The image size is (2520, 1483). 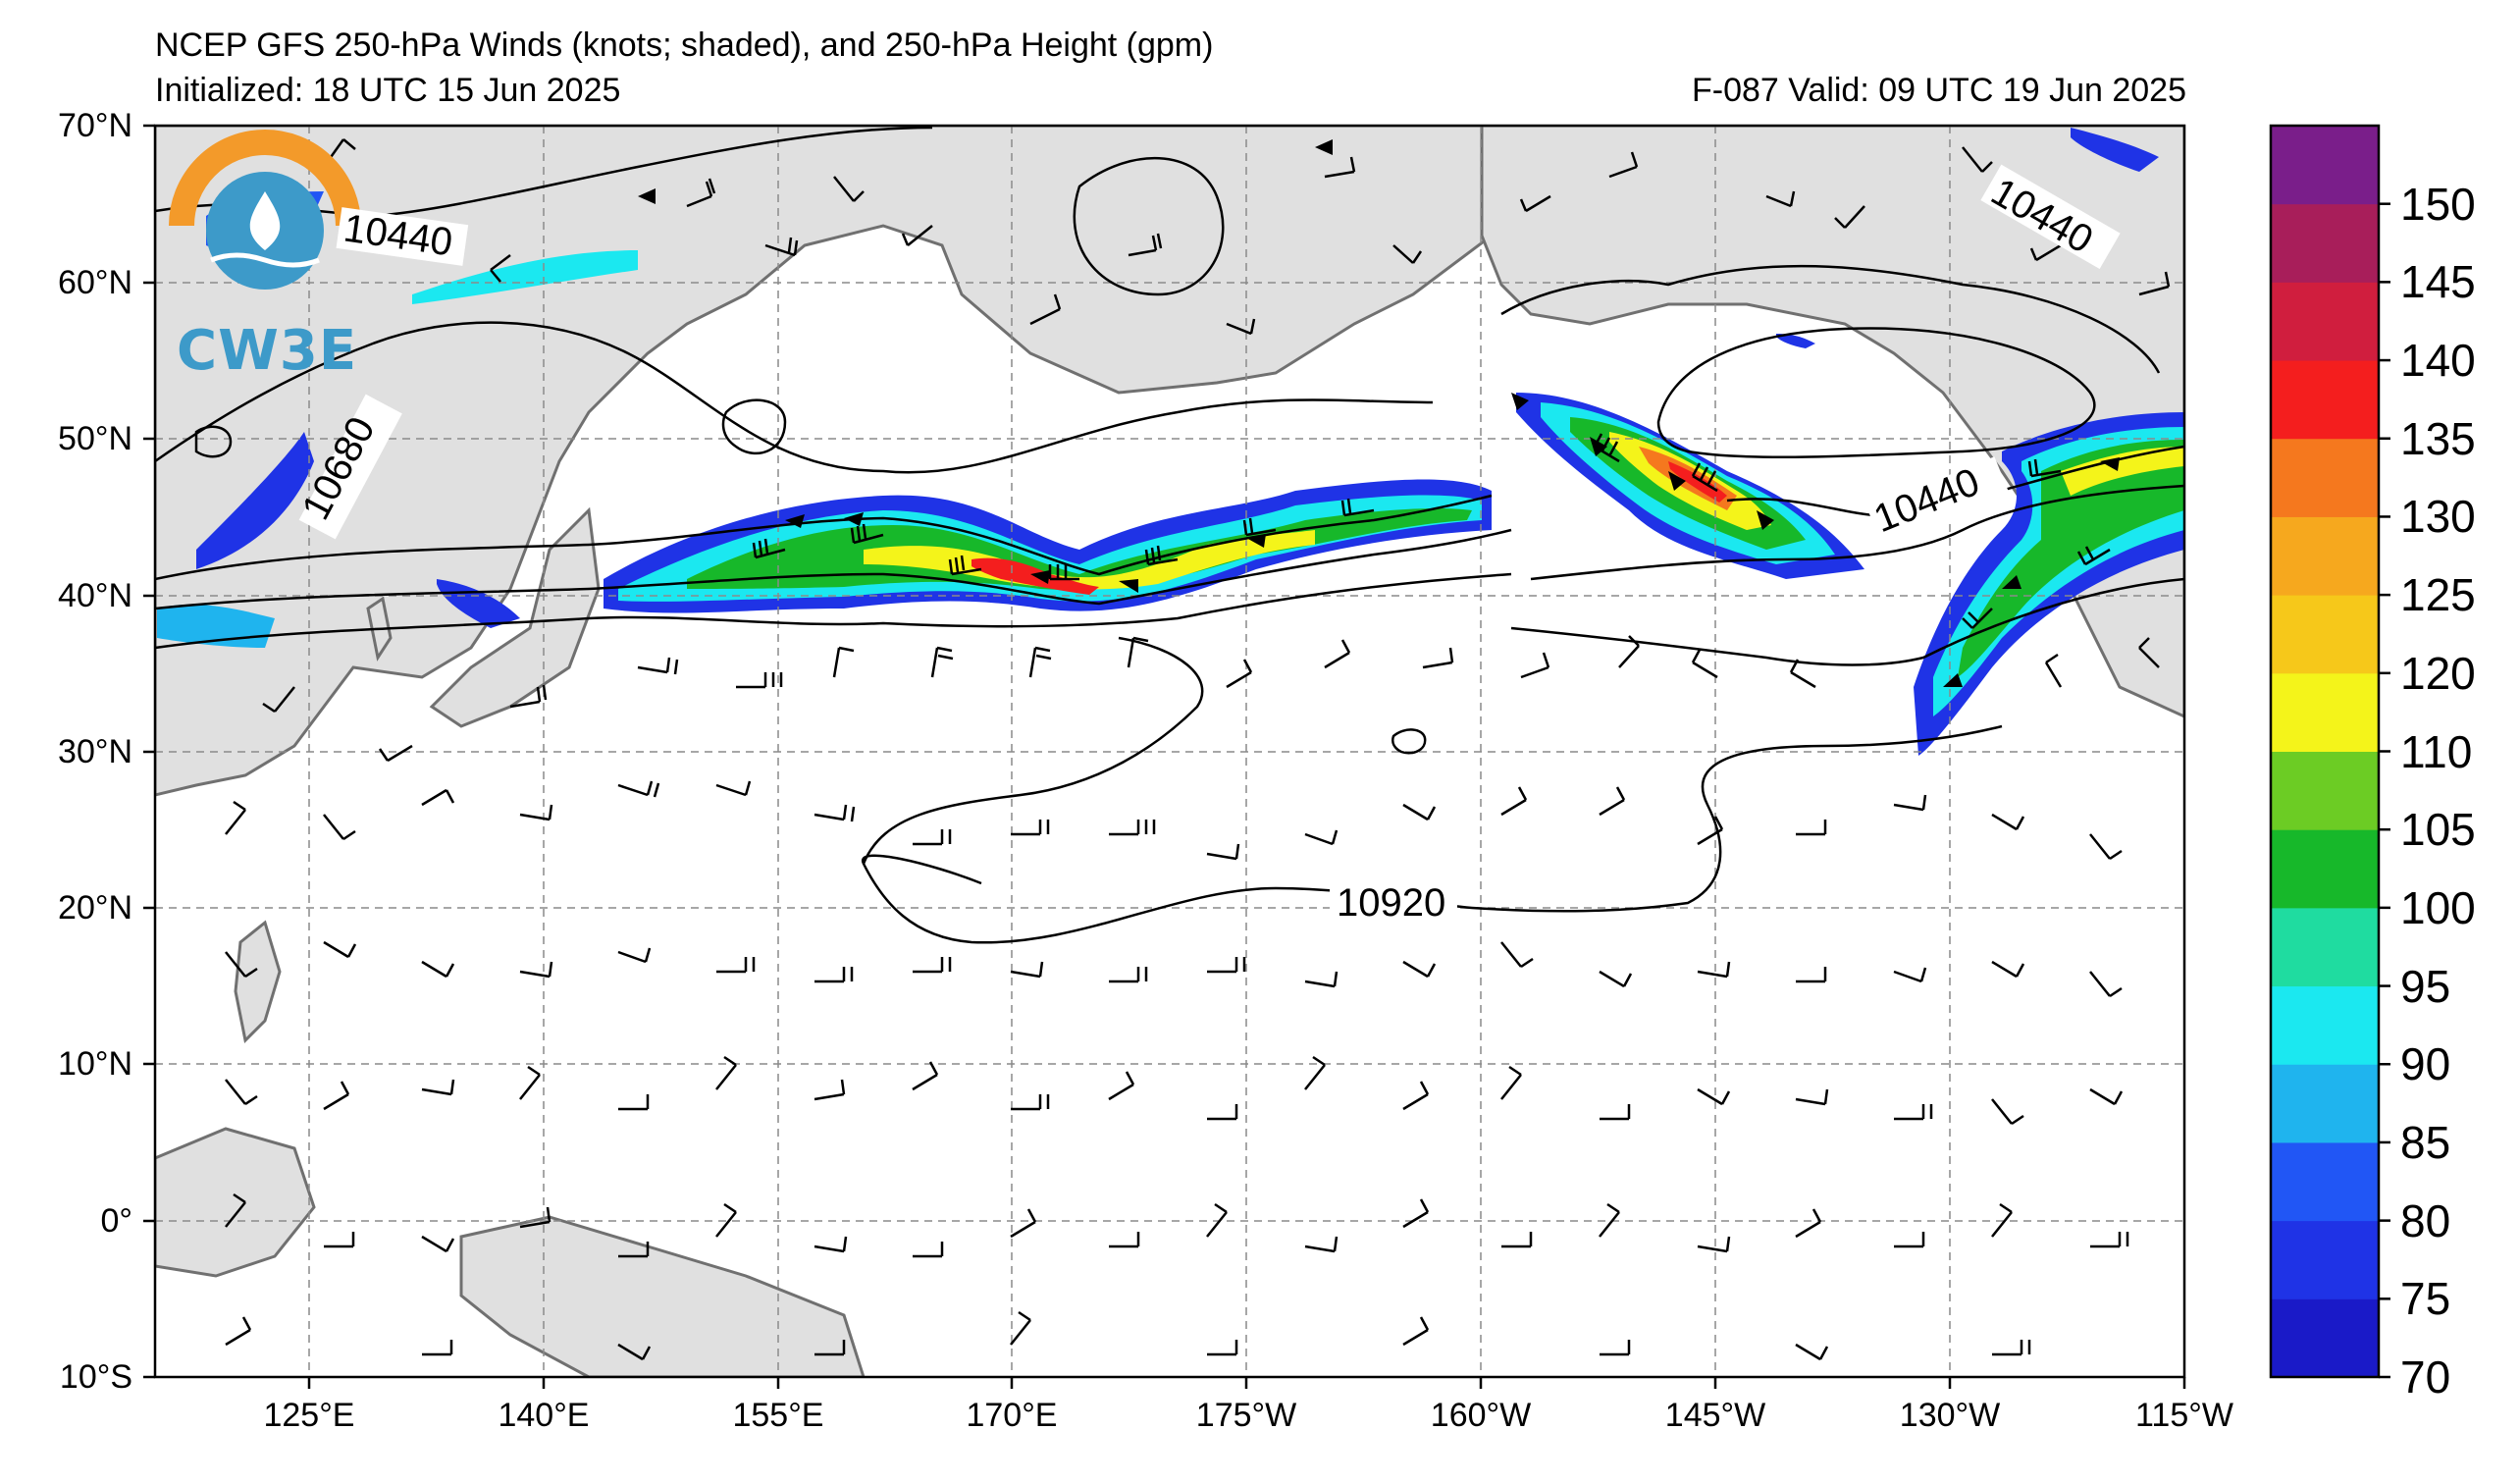 I want to click on colorbar-label: 105, so click(x=2438, y=830).